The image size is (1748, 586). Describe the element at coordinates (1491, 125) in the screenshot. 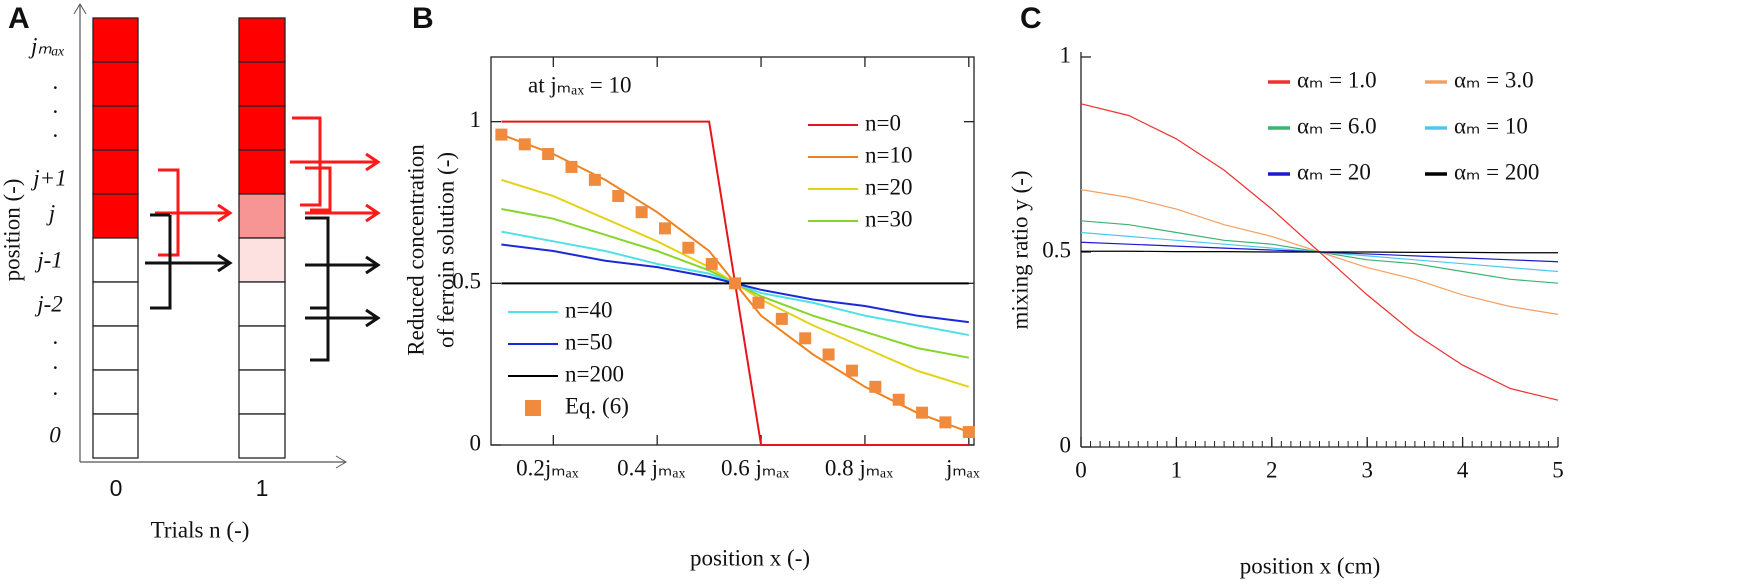

I see `legend-label: αₘ = 10` at that location.